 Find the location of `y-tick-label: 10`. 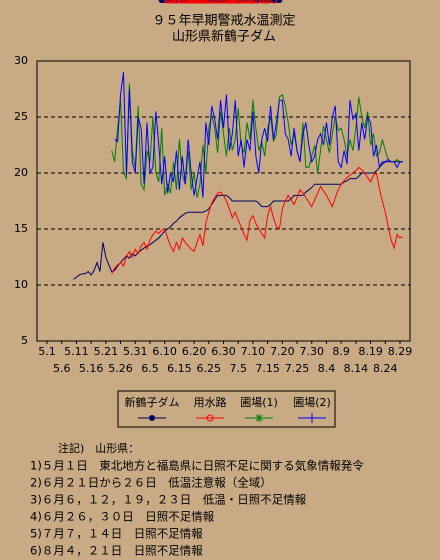

y-tick-label: 10 is located at coordinates (21, 284).